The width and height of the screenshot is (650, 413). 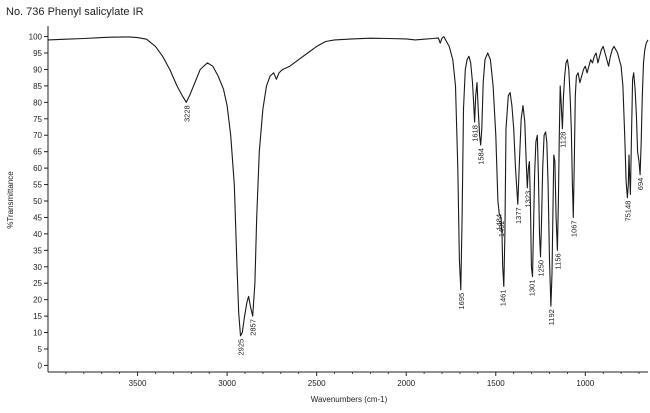 What do you see at coordinates (348, 379) in the screenshot?
I see `x-axis: 3500 3000 2500 2000 1500 1000` at bounding box center [348, 379].